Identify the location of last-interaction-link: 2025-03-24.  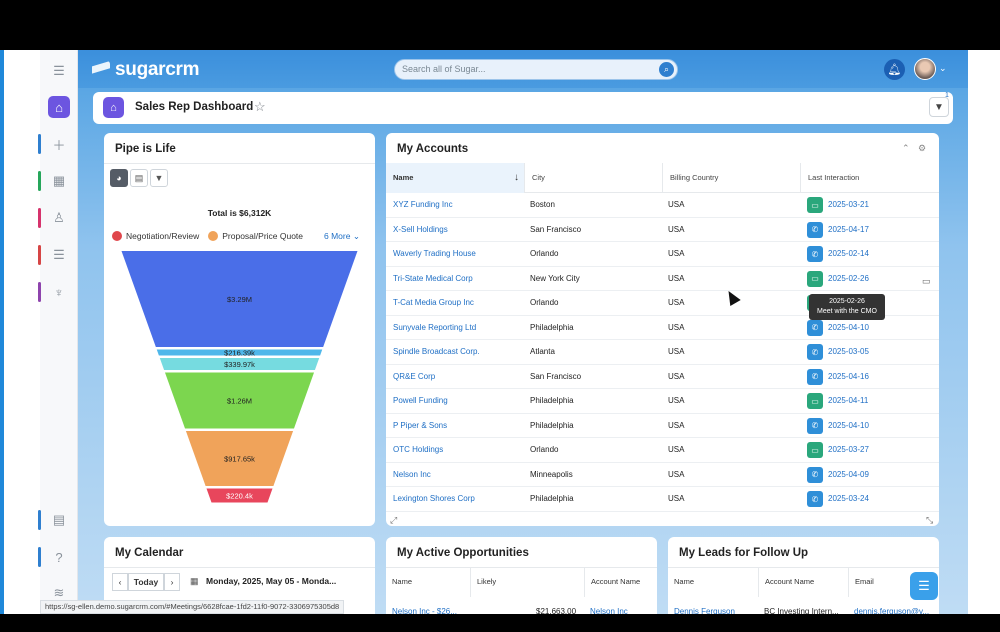
(848, 498).